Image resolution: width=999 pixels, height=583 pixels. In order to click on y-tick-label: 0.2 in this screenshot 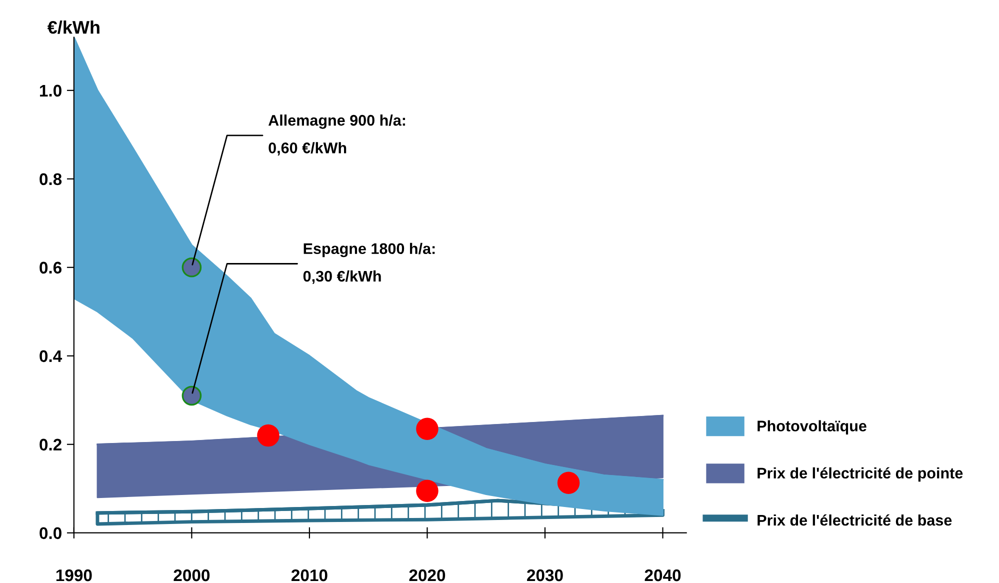, I will do `click(51, 444)`.